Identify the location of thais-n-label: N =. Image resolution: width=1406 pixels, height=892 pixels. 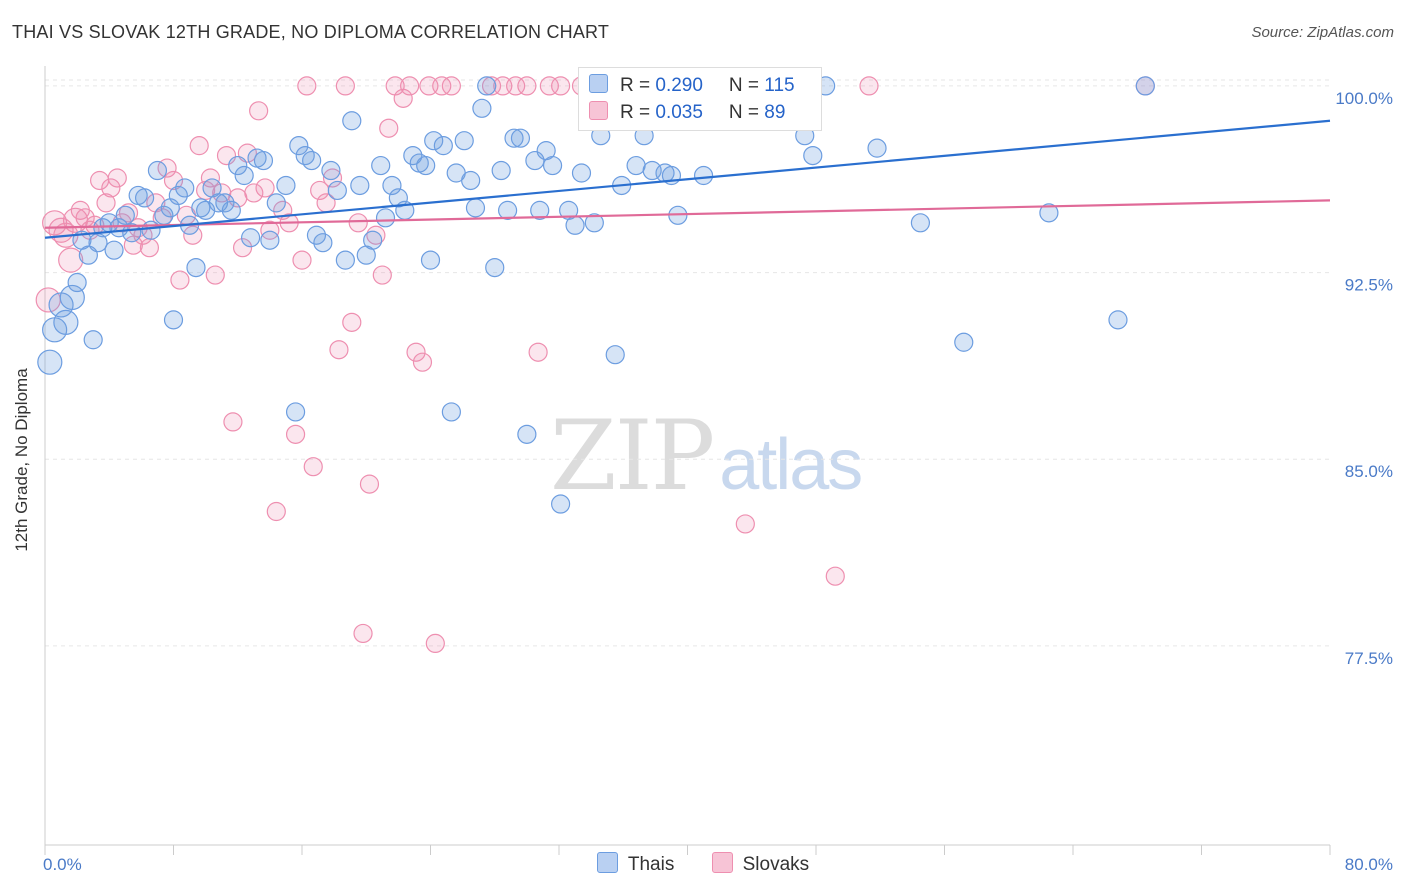
(746, 85).